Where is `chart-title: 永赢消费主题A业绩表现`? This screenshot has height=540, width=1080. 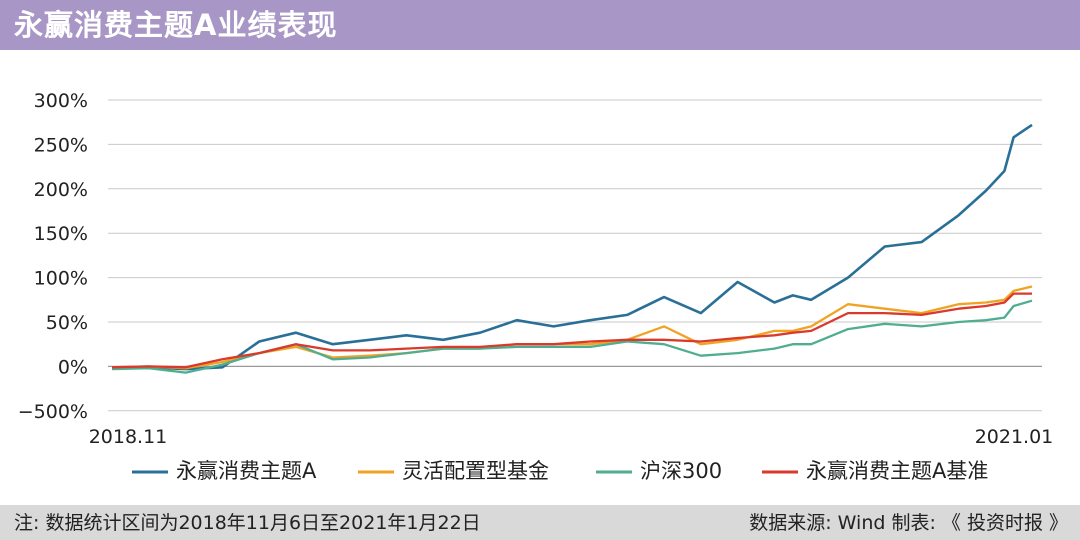
chart-title: 永赢消费主题A业绩表现 is located at coordinates (176, 25).